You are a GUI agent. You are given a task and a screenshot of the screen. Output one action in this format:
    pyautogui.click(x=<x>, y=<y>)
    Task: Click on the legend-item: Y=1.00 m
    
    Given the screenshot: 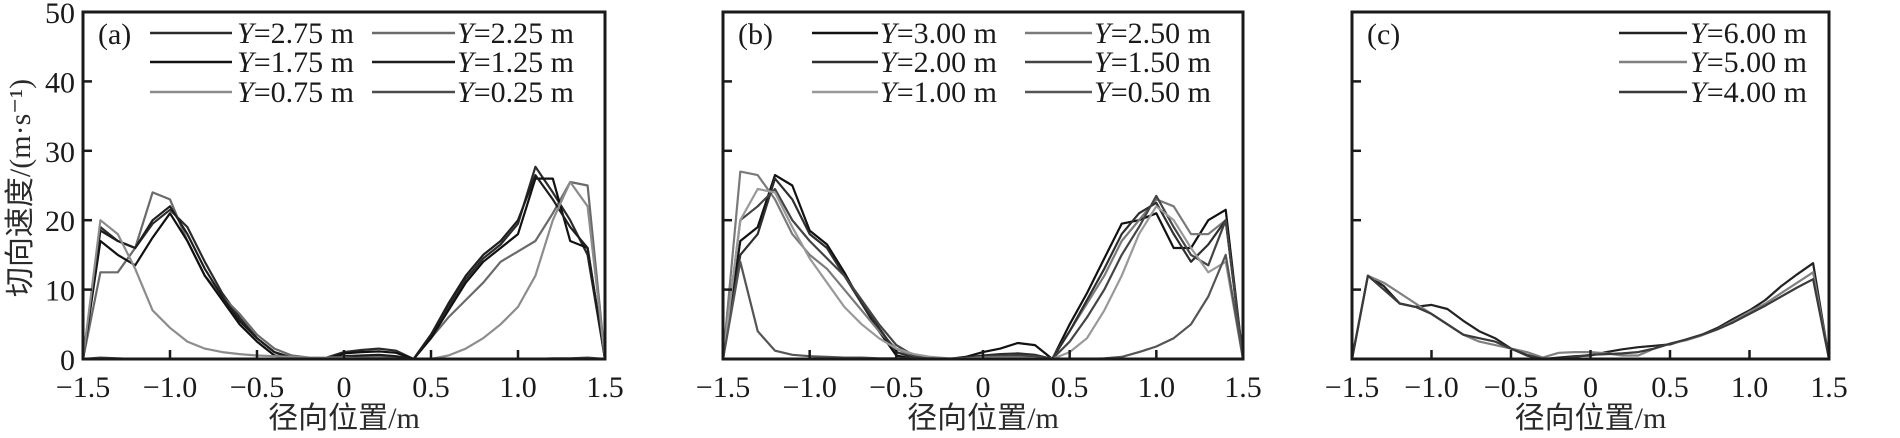 What is the action you would take?
    pyautogui.click(x=904, y=92)
    